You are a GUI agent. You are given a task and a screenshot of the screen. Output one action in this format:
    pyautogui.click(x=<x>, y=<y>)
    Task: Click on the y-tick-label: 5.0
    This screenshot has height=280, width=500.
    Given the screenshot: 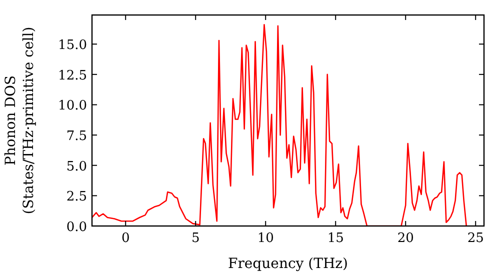 What is the action you would take?
    pyautogui.click(x=76, y=166)
    